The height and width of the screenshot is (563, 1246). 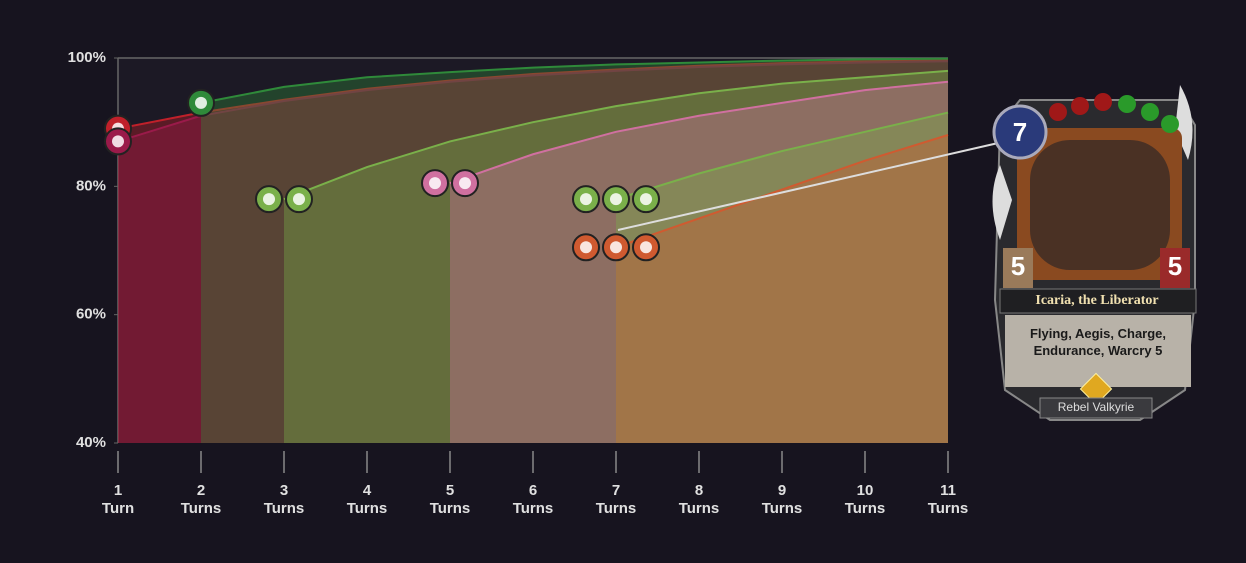 What do you see at coordinates (284, 499) in the screenshot?
I see `x-tick-label: 3 Turns` at bounding box center [284, 499].